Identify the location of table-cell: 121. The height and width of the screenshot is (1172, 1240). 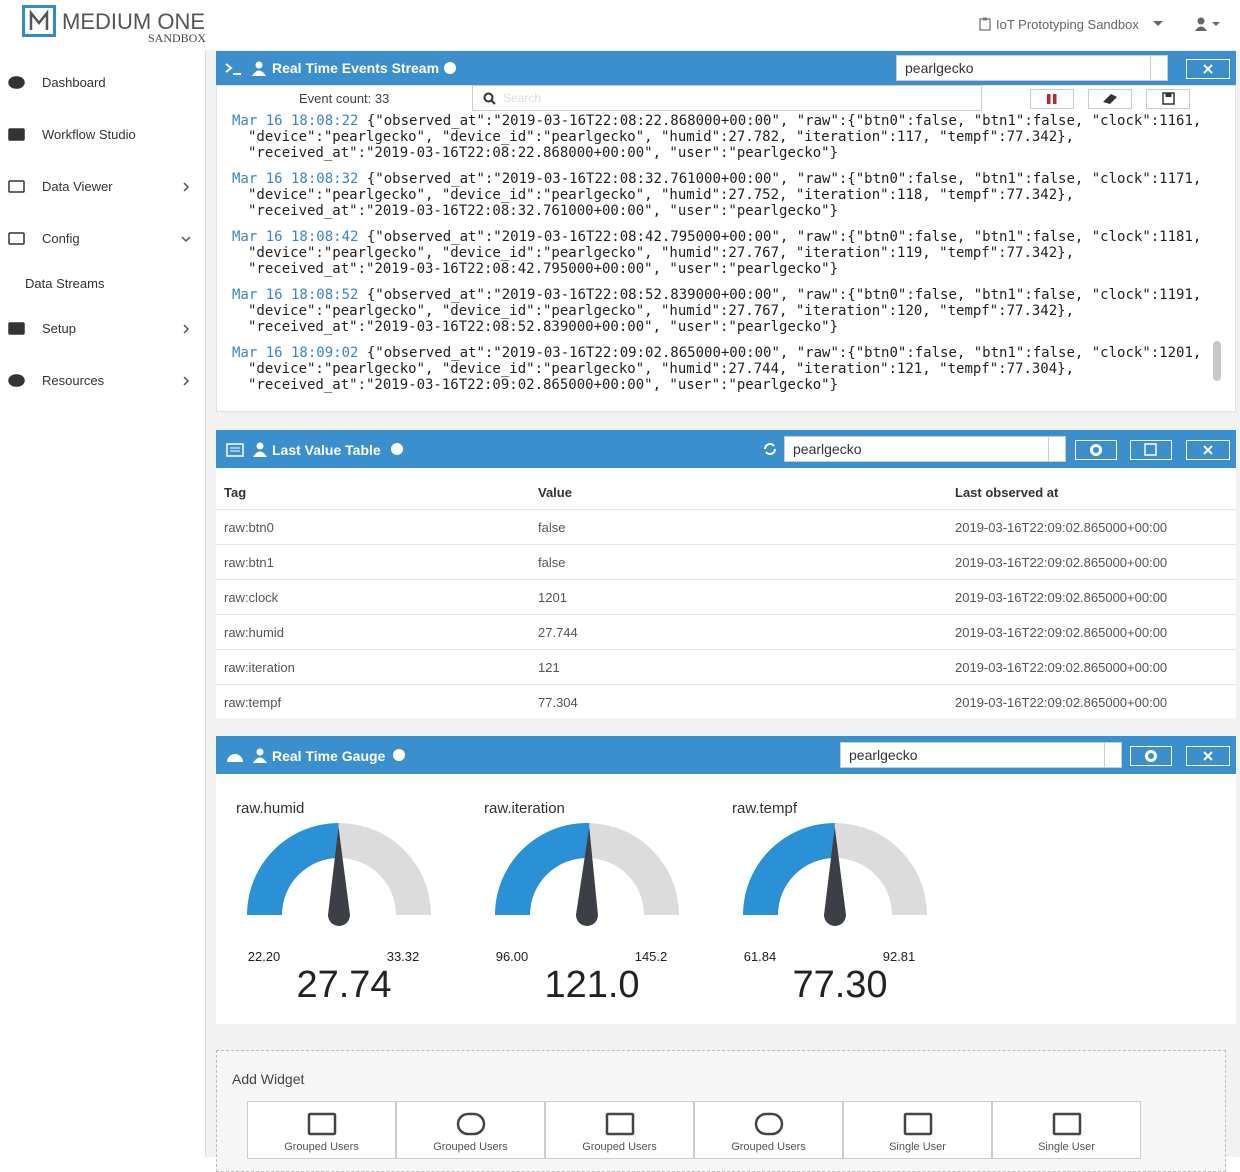
(738, 667).